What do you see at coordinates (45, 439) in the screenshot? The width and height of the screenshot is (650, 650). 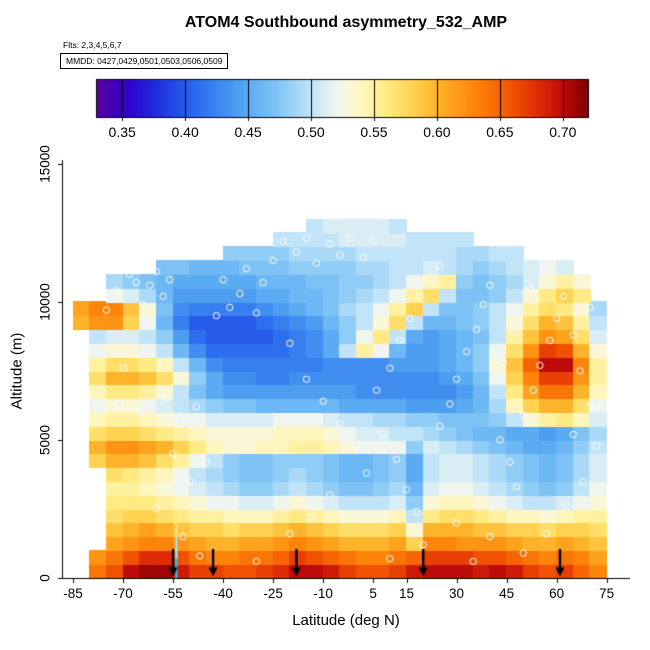 I see `y-tick-label: 5000` at bounding box center [45, 439].